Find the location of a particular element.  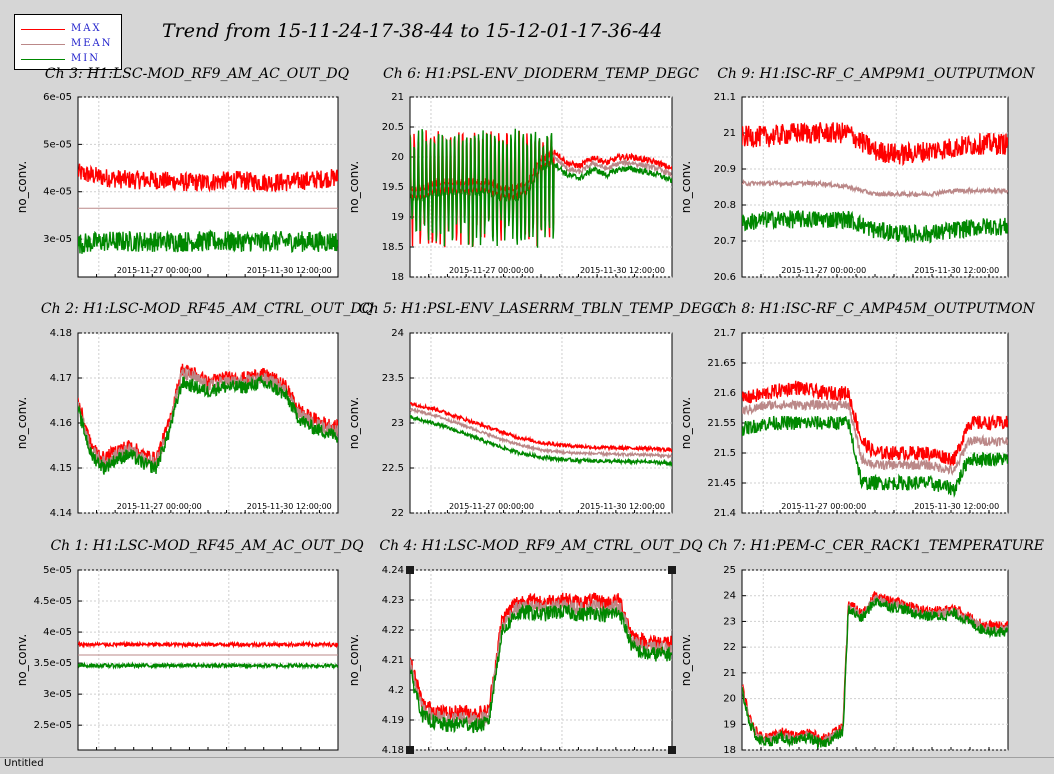

y-tick-label: 4.16 is located at coordinates (61, 423).